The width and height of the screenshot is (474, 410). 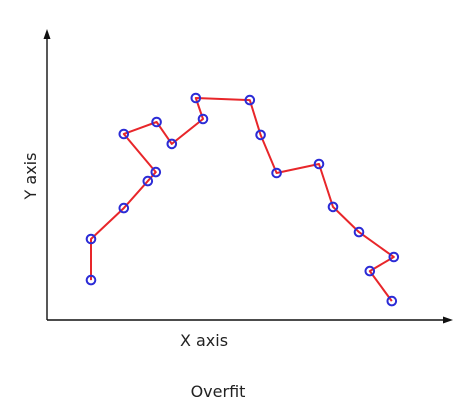 I want to click on x-axis-arrowhead, so click(x=448, y=320).